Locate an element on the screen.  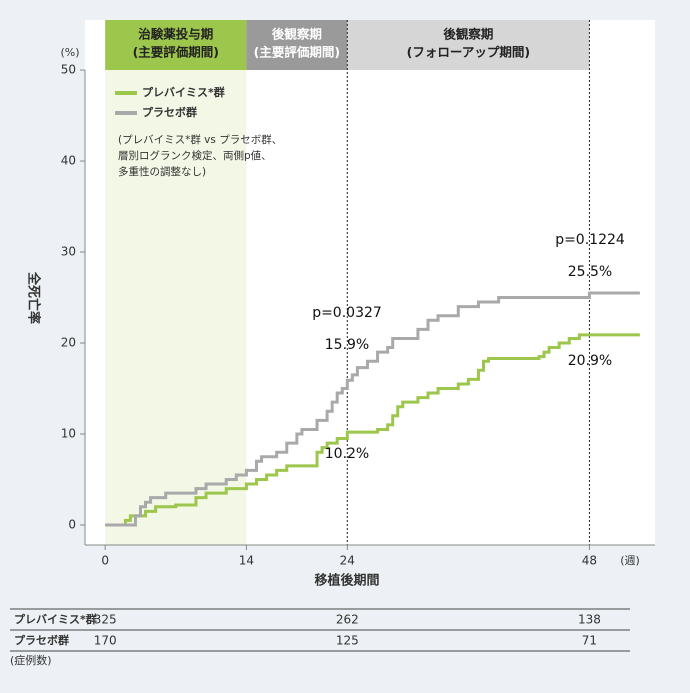
count: 170 is located at coordinates (105, 641).